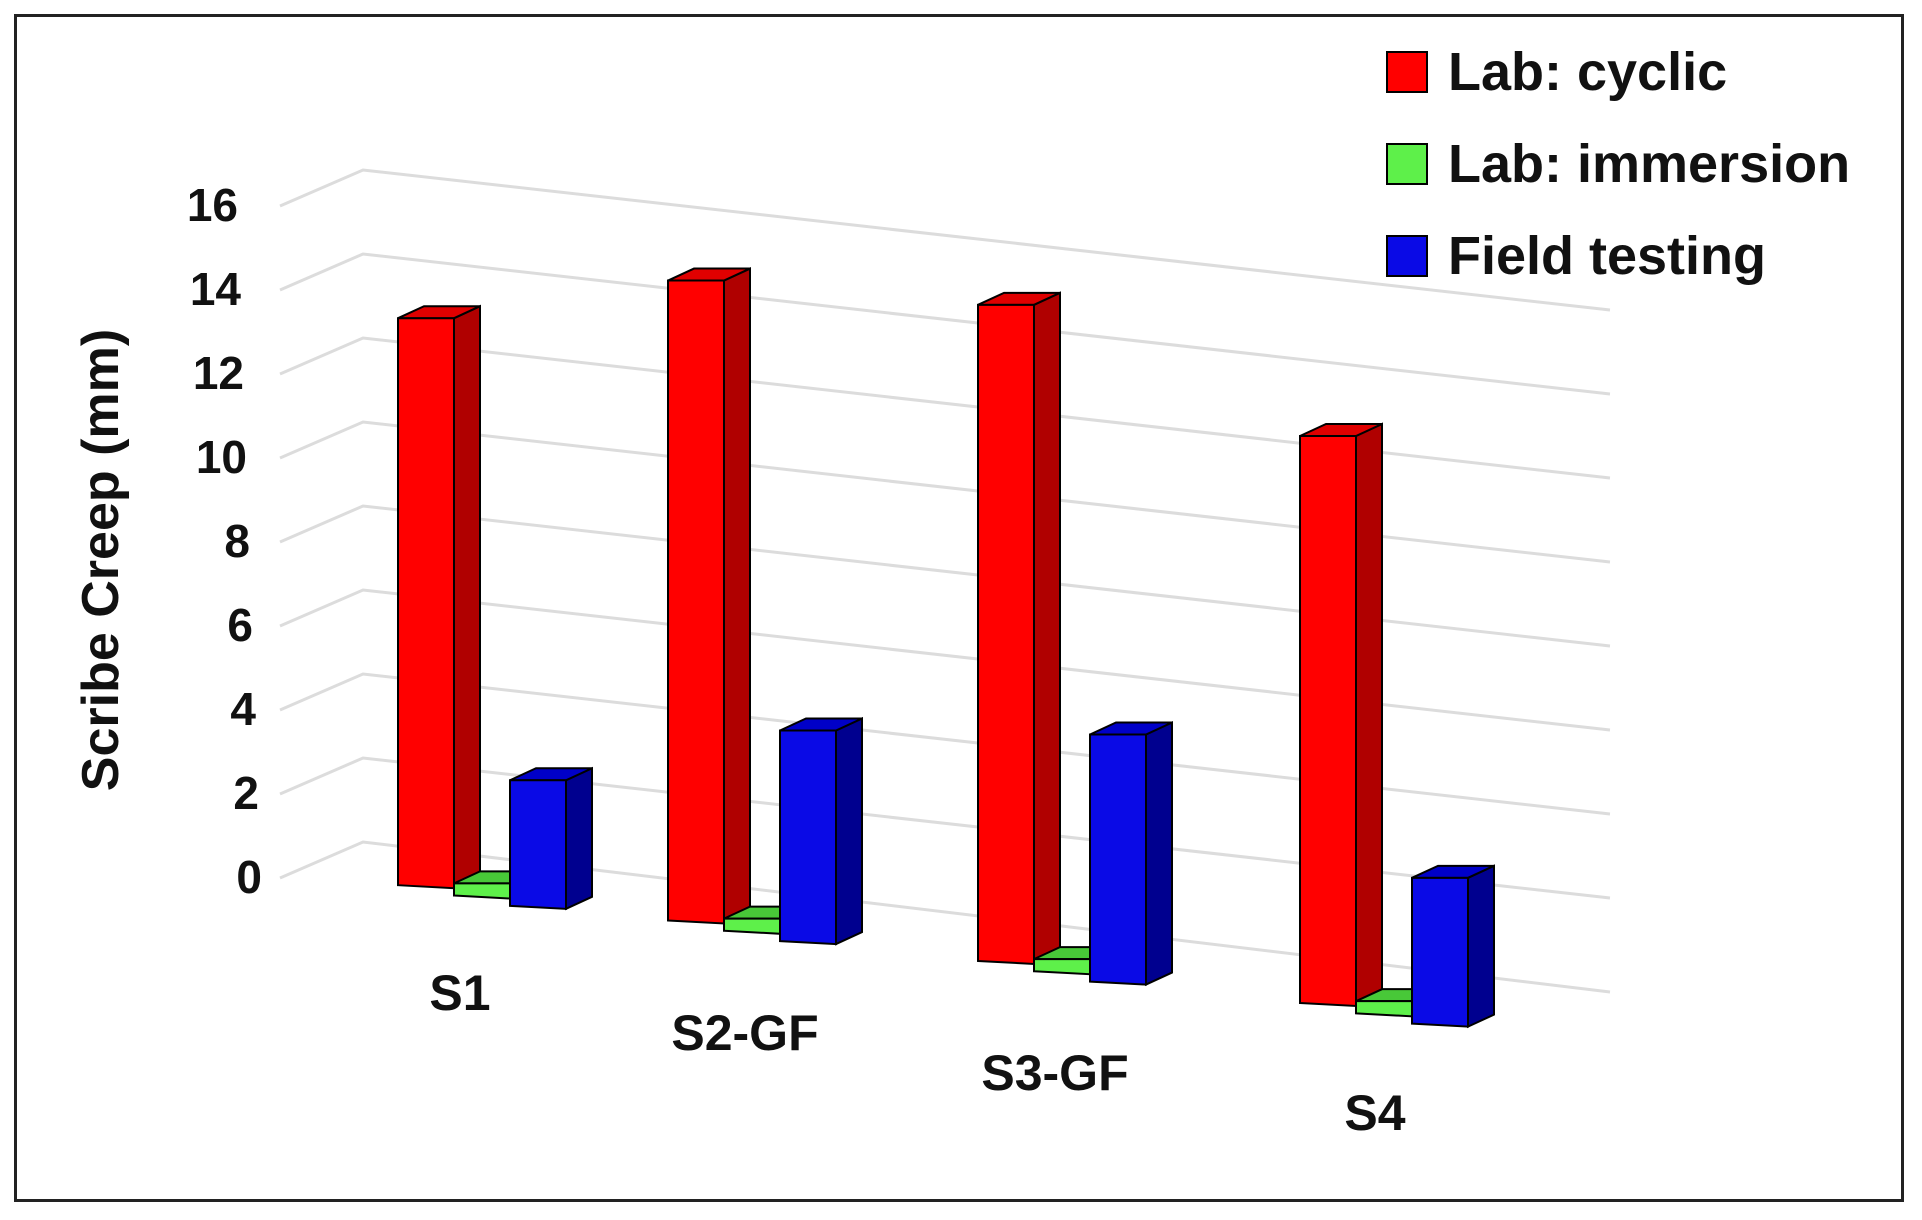  I want to click on x-tick-label-s2-gf: S2-GF, so click(744, 1033).